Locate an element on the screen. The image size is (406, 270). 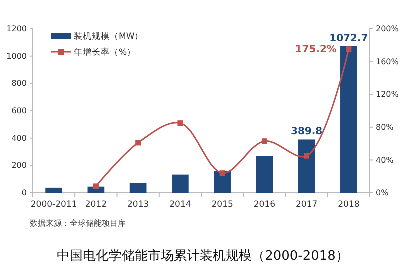
y2-tick-label: 80% is located at coordinates (385, 127).